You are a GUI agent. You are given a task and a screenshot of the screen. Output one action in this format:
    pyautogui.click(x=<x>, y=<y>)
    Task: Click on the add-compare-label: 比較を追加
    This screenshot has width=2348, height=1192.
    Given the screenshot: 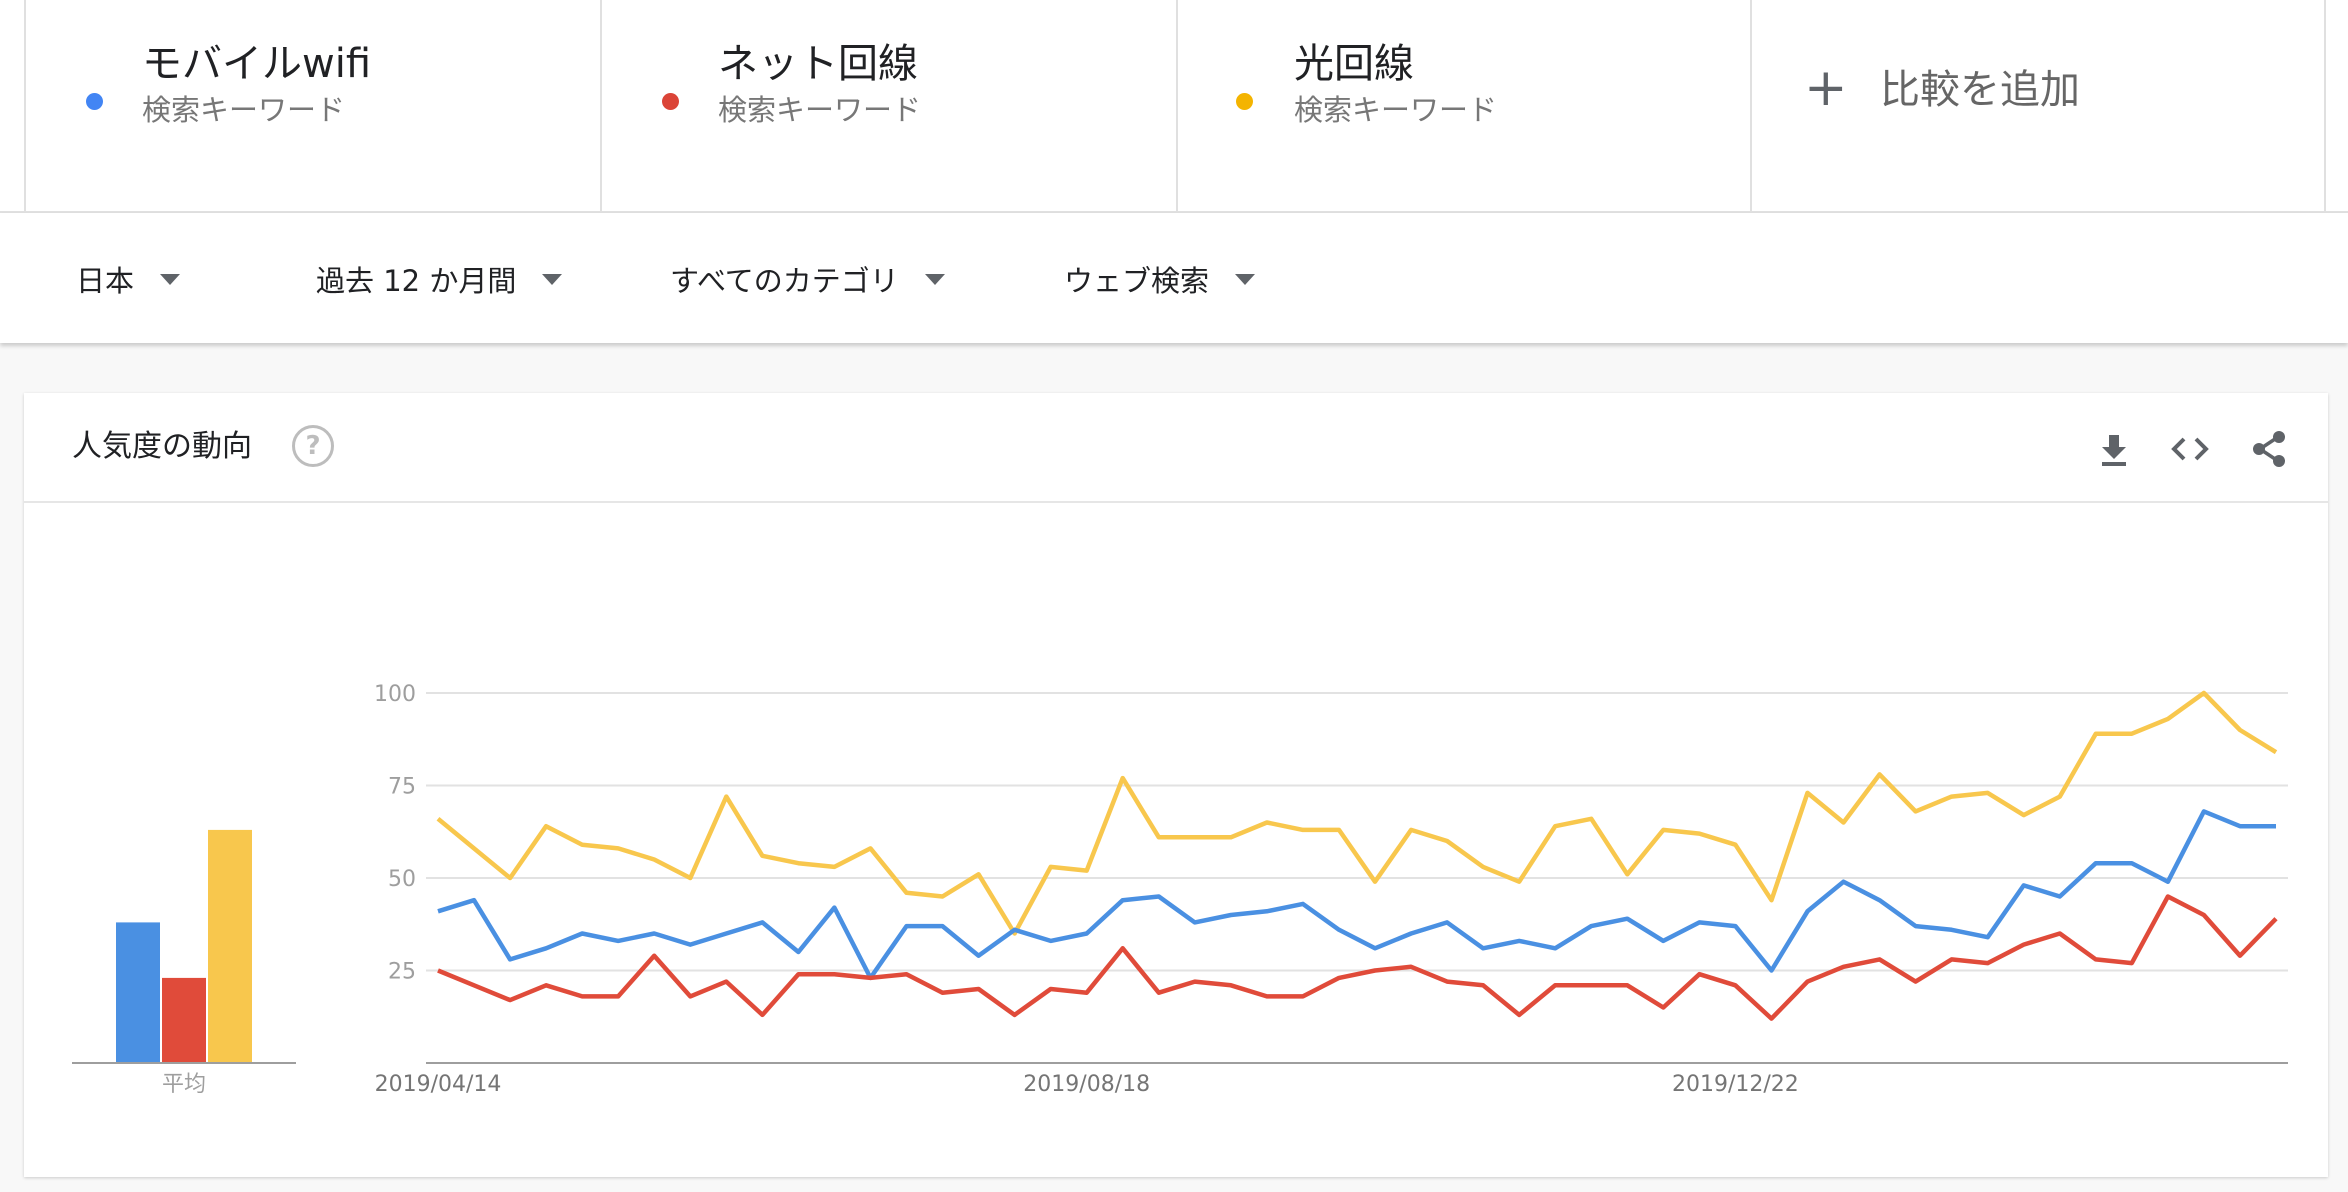 What is the action you would take?
    pyautogui.click(x=1980, y=90)
    